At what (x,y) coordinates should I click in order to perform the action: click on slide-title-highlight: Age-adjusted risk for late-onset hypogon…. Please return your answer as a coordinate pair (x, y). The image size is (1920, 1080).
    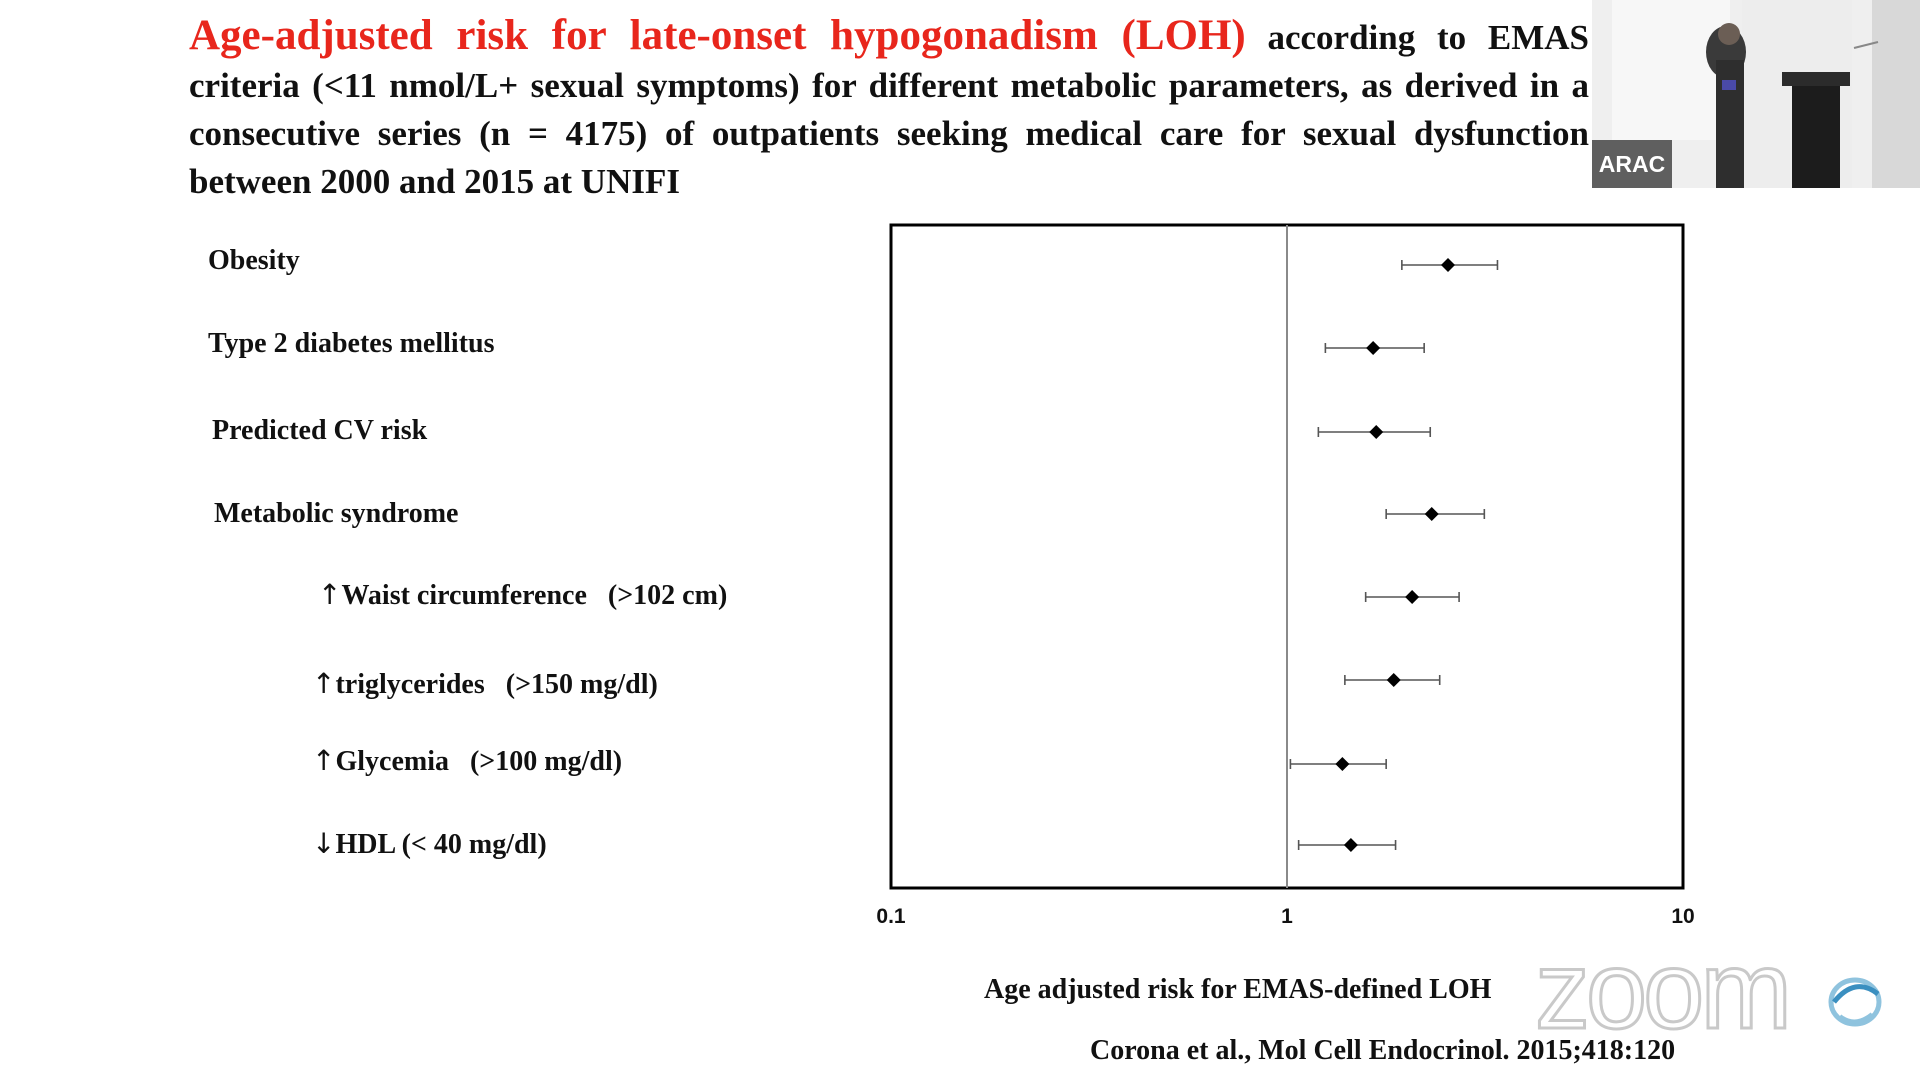
    Looking at the image, I should click on (717, 35).